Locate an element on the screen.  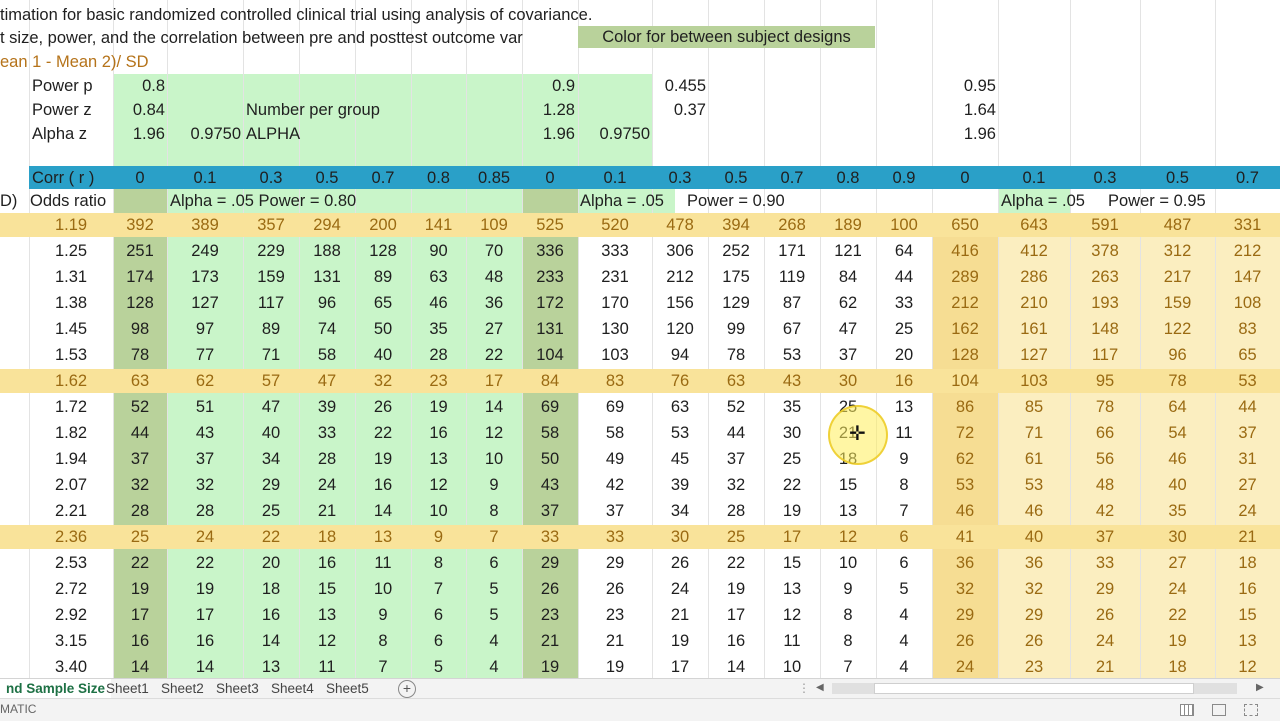
sample-size-cell: 46 is located at coordinates (965, 511).